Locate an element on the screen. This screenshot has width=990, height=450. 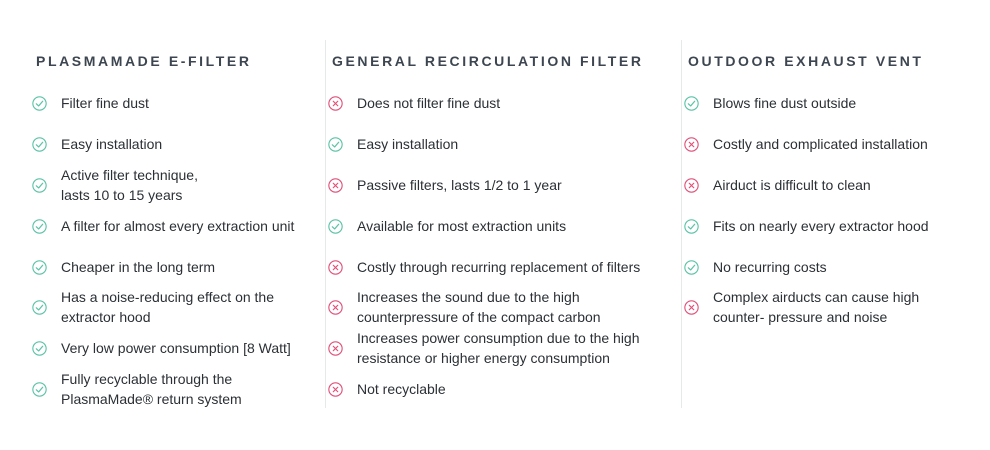
list-item: Cheaper in the long term is located at coordinates (175, 267).